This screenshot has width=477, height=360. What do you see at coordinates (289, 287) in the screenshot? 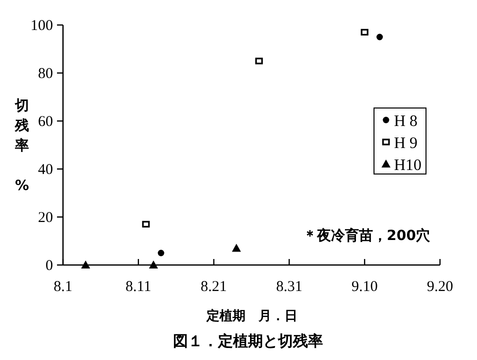
I see `x-tick-label: 8.31` at bounding box center [289, 287].